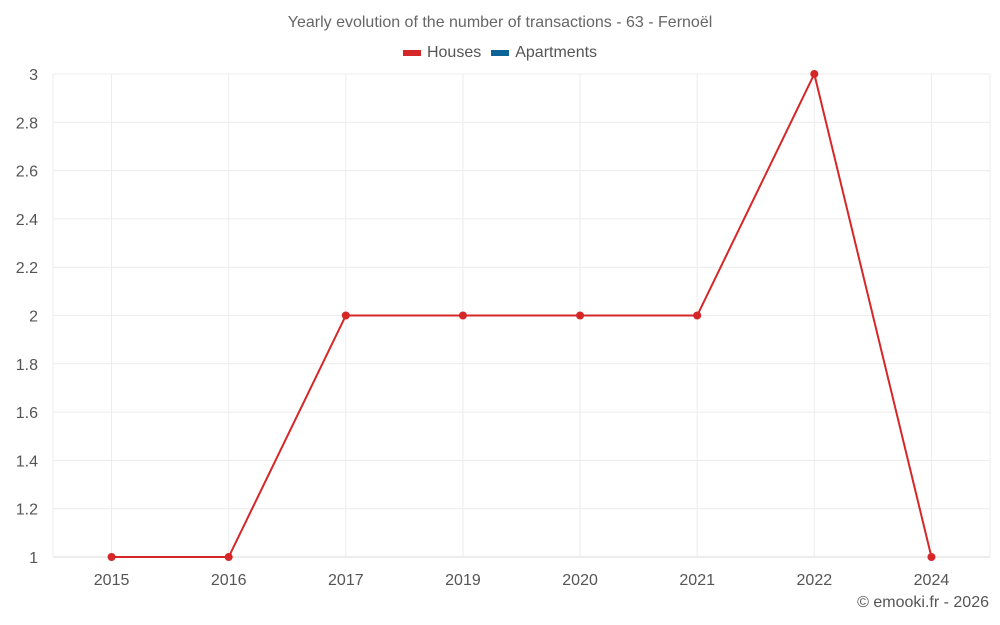 The image size is (1000, 625). I want to click on y-tick-label: 1.4, so click(27, 461).